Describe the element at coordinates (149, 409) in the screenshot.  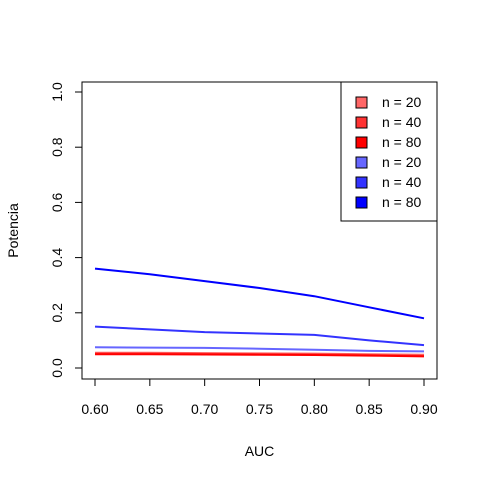
I see `x-tick-label: 0.65` at that location.